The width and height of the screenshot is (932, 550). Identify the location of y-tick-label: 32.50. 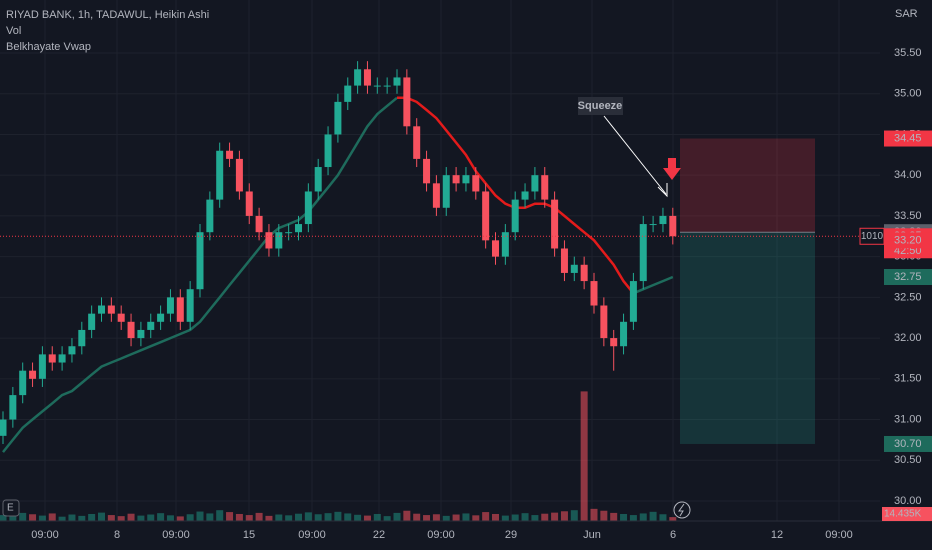
(908, 297).